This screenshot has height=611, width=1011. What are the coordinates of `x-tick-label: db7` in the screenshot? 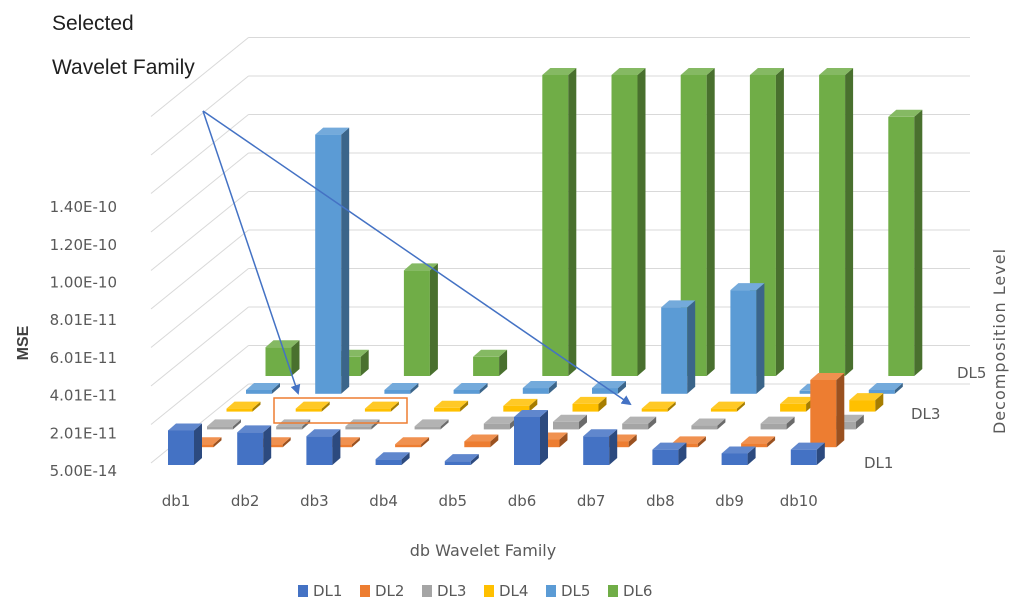 It's located at (591, 501).